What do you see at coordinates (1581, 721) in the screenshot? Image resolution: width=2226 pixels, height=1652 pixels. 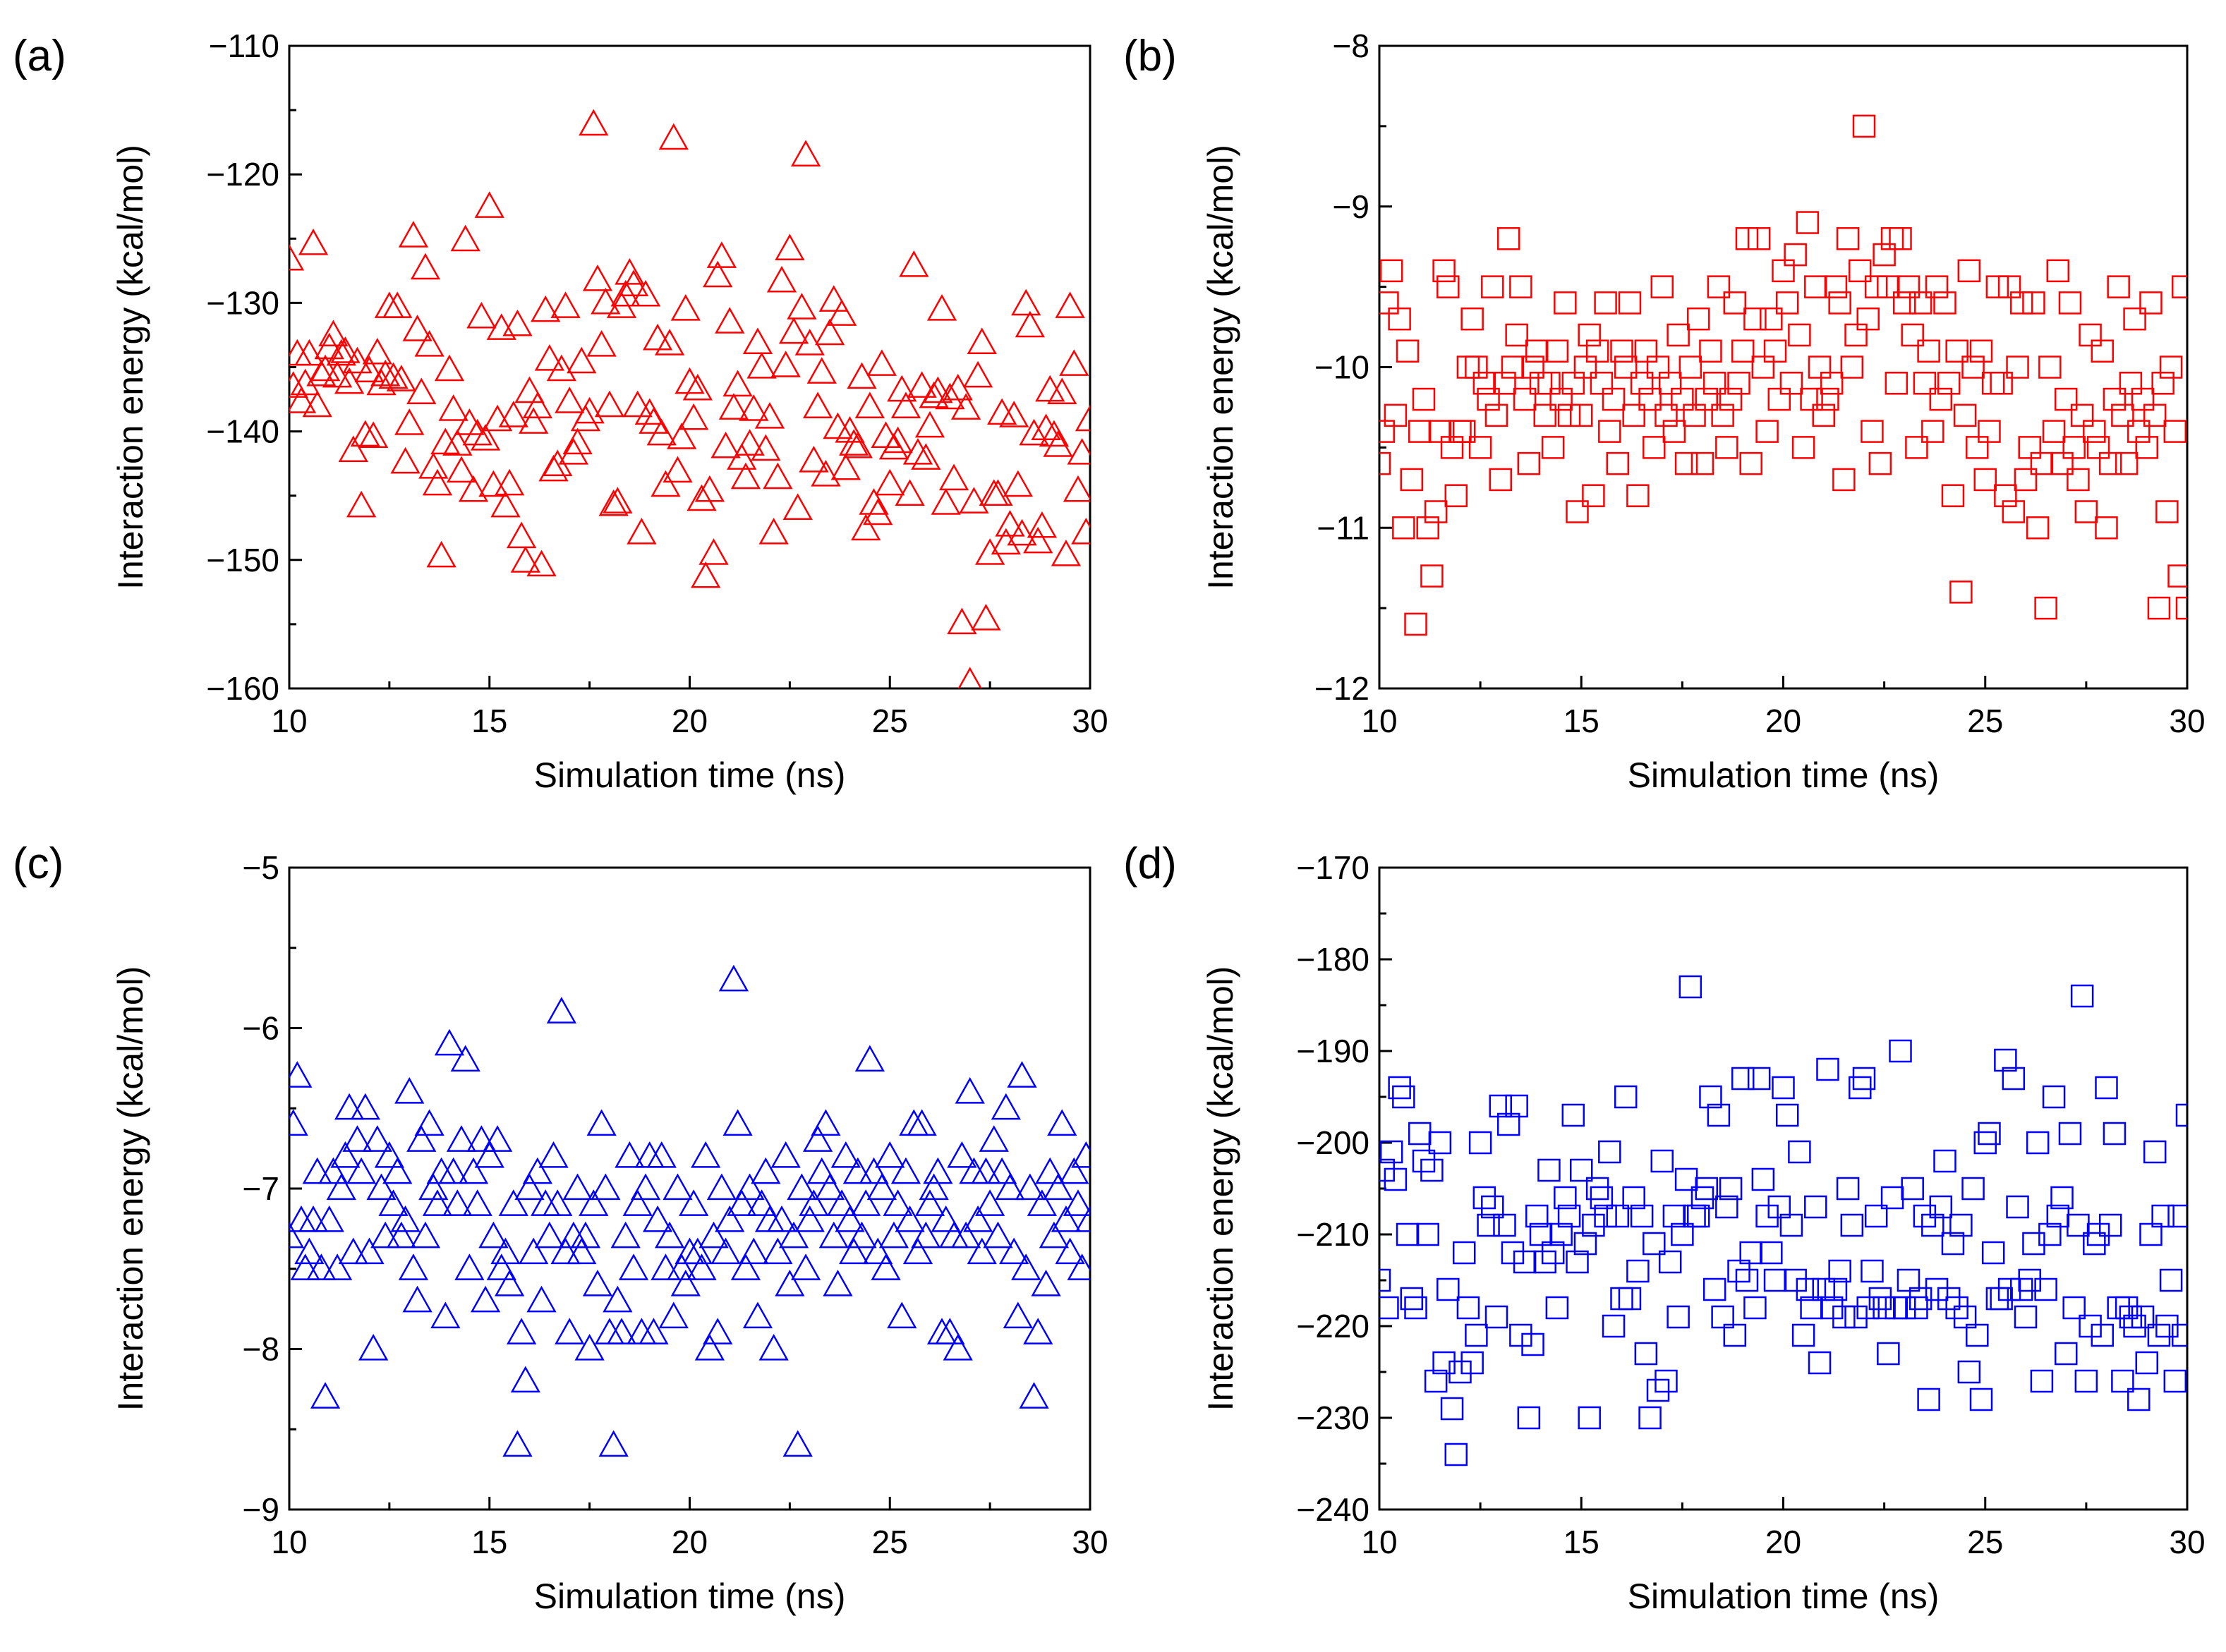 I see `x-tick-label: 15` at bounding box center [1581, 721].